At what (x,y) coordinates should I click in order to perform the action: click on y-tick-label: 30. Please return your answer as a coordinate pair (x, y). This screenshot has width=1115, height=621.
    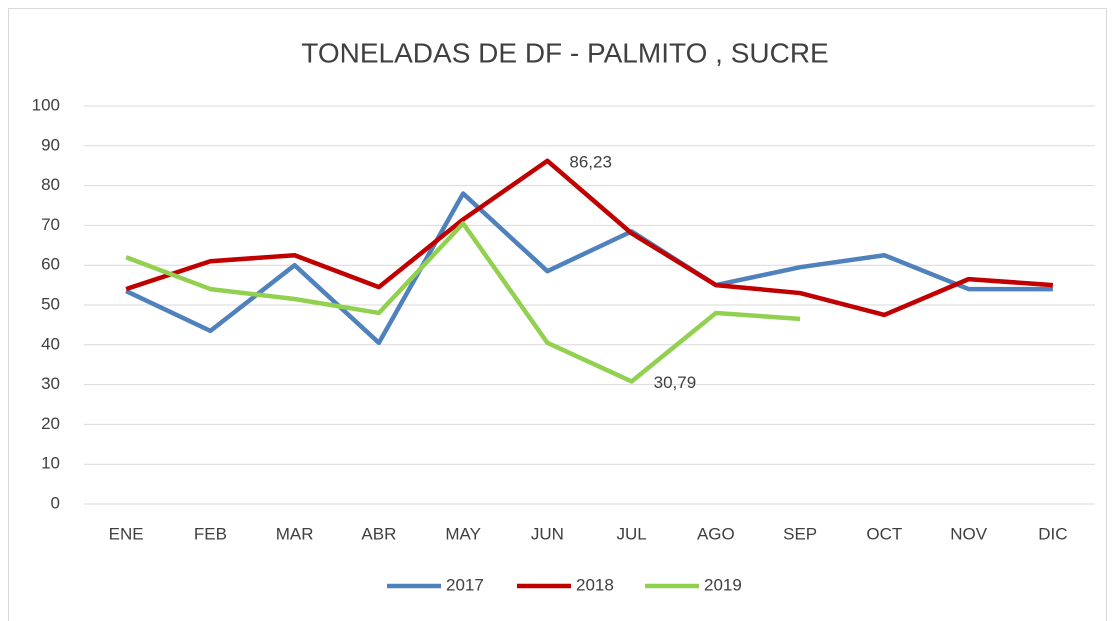
    Looking at the image, I should click on (50, 383).